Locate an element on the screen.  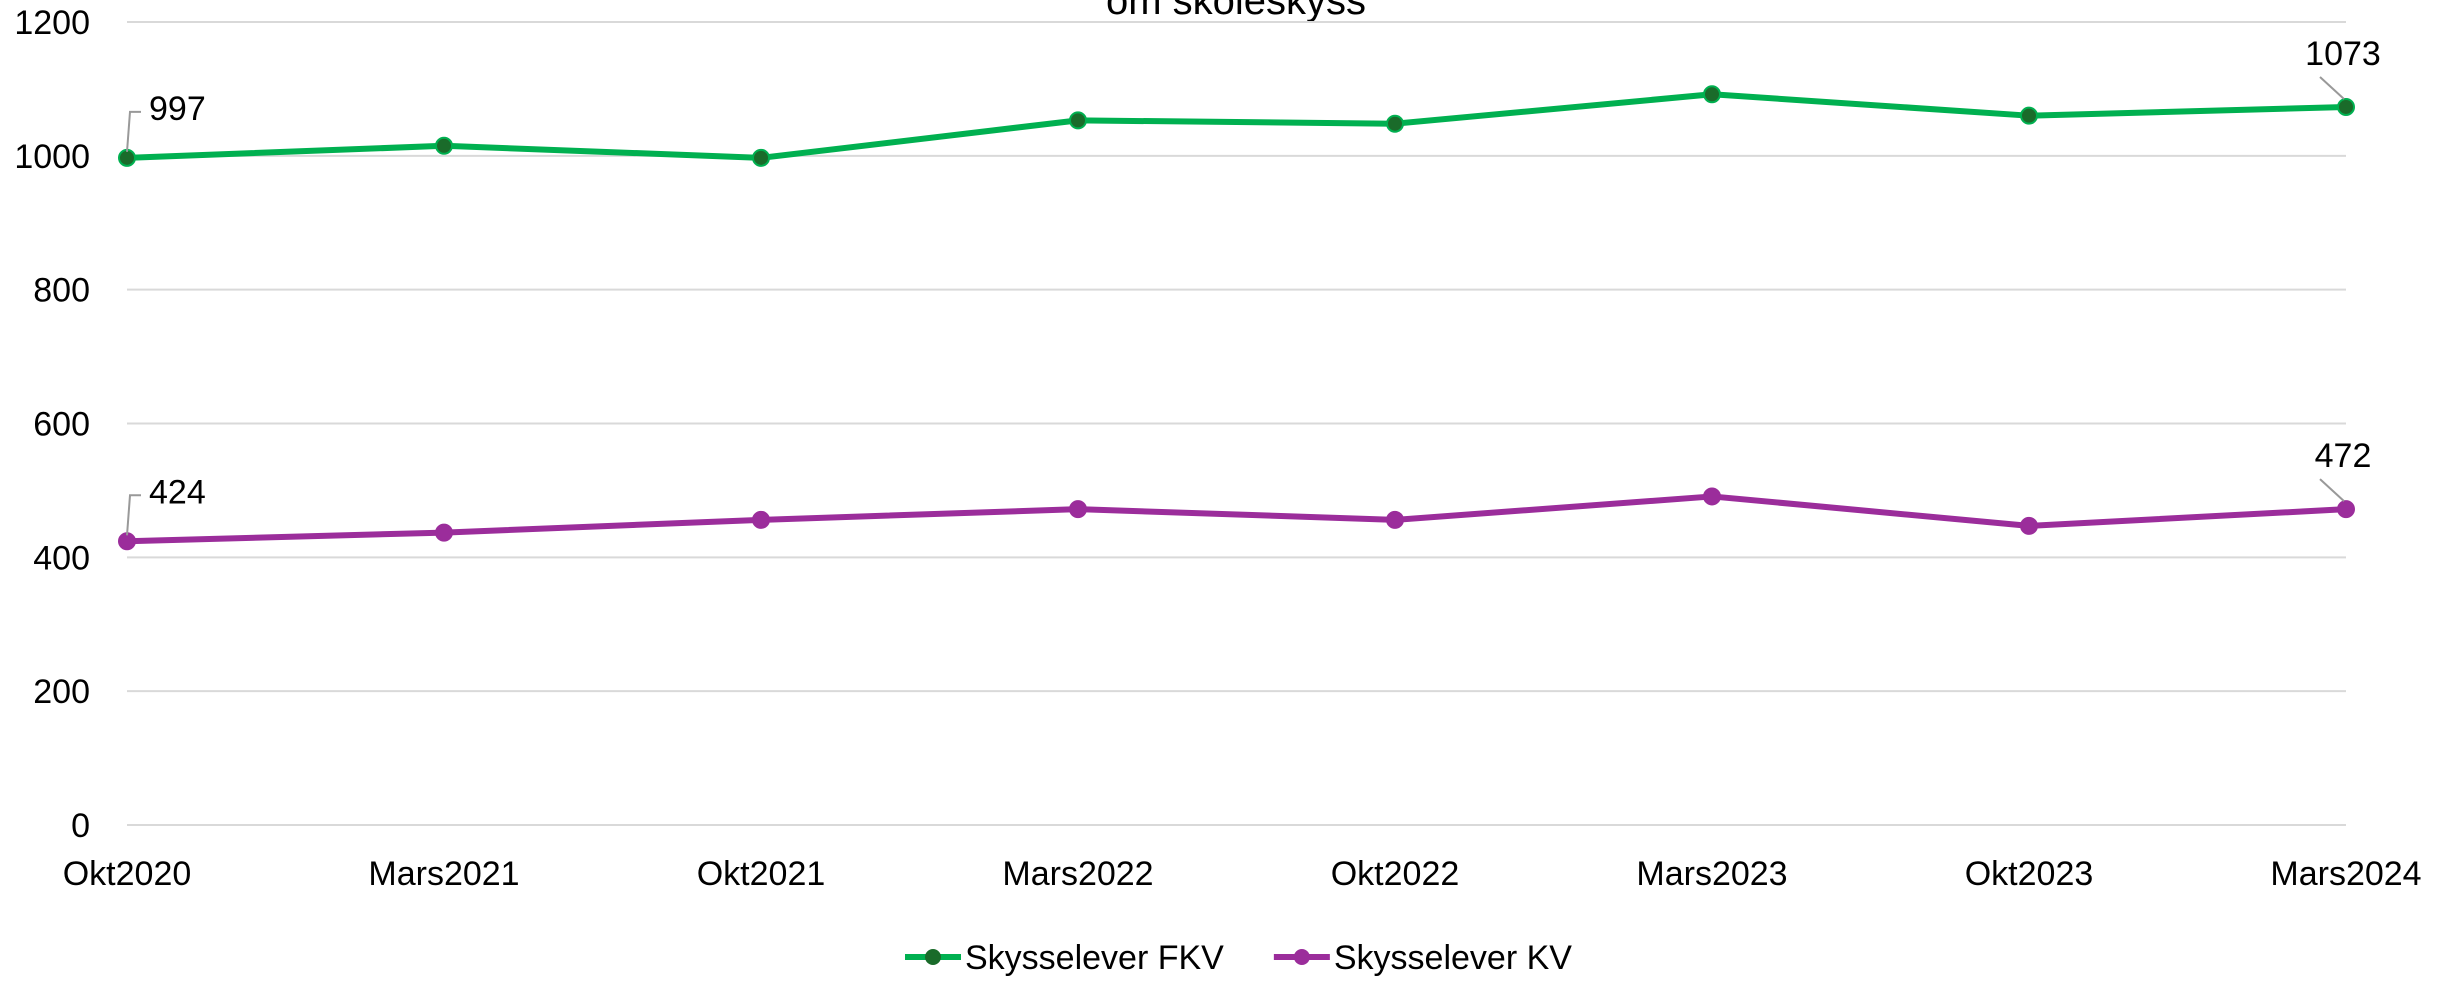
data-label: 472 is located at coordinates (2343, 456).